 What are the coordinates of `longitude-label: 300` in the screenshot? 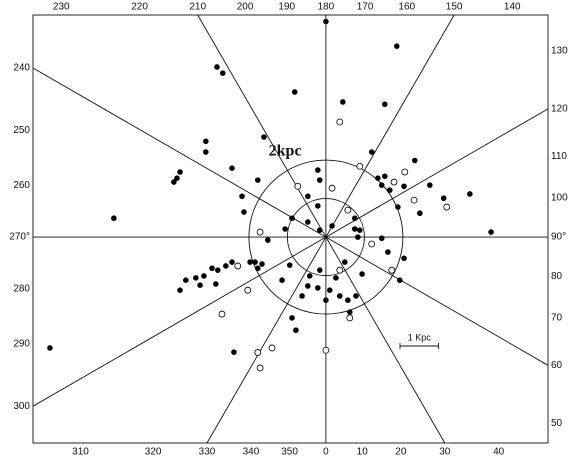 It's located at (21, 406).